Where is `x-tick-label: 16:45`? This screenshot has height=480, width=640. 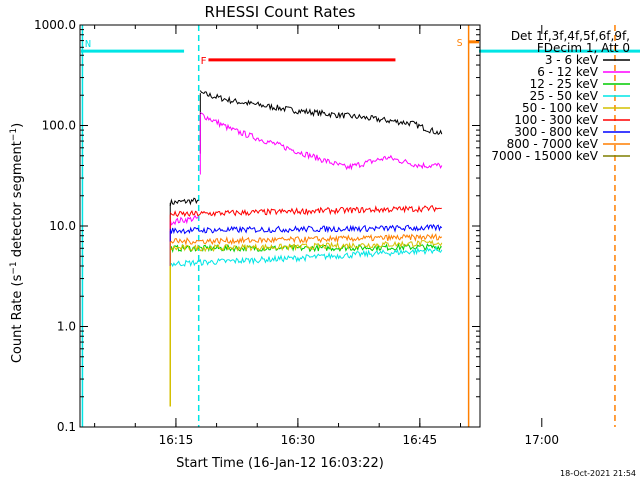
x-tick-label: 16:45 is located at coordinates (420, 440).